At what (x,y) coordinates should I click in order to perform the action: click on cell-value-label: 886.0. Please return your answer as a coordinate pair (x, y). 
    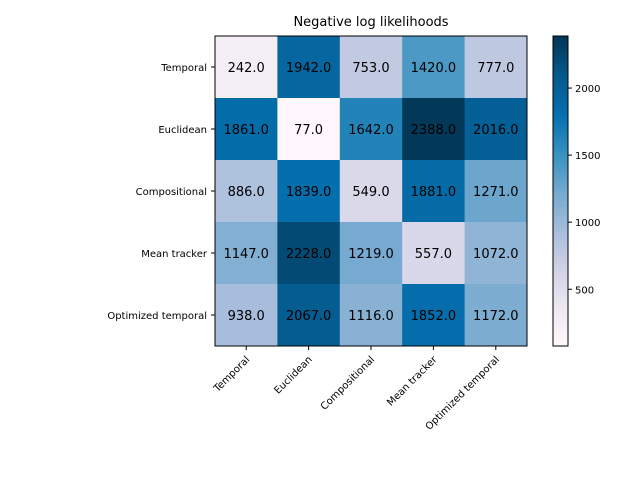
    Looking at the image, I should click on (246, 192).